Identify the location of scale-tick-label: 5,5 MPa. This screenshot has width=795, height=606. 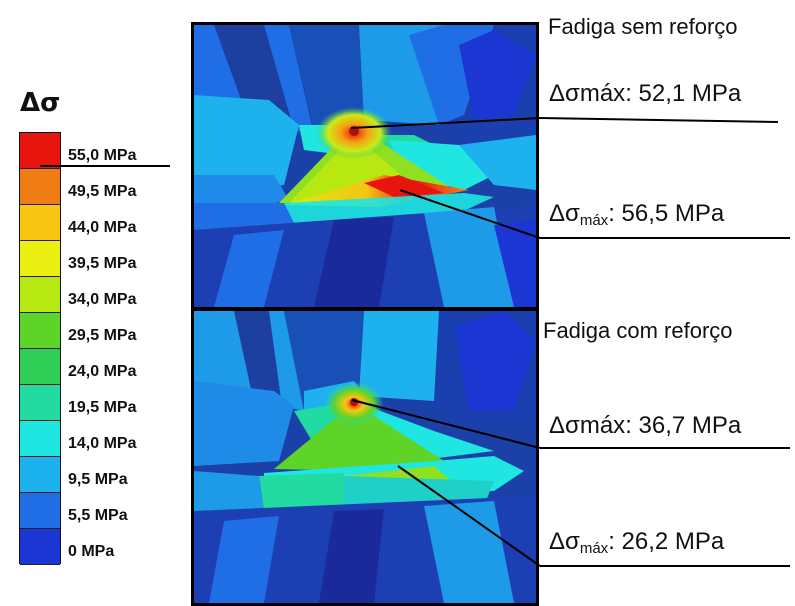
(98, 515).